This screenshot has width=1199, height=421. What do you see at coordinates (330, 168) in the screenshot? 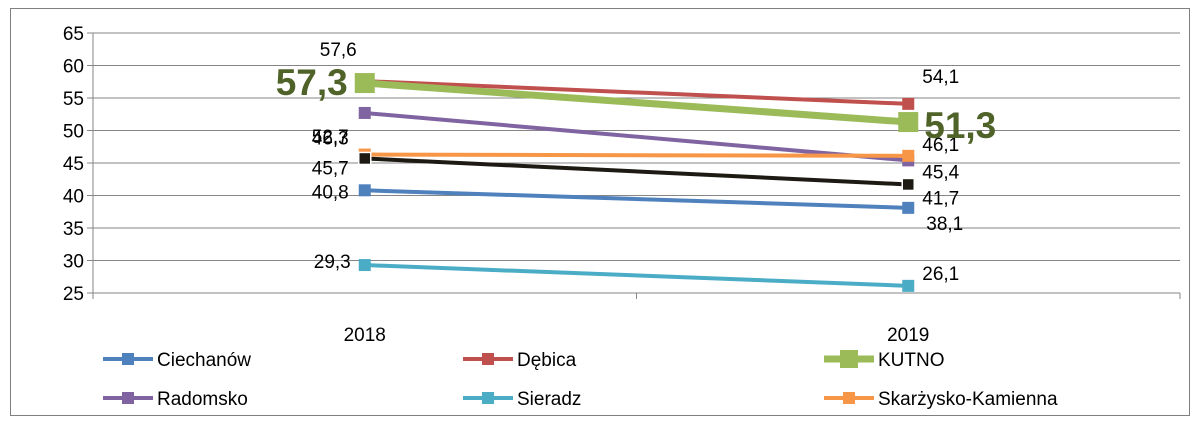
I see `data-label-overall-2018: 45,7` at bounding box center [330, 168].